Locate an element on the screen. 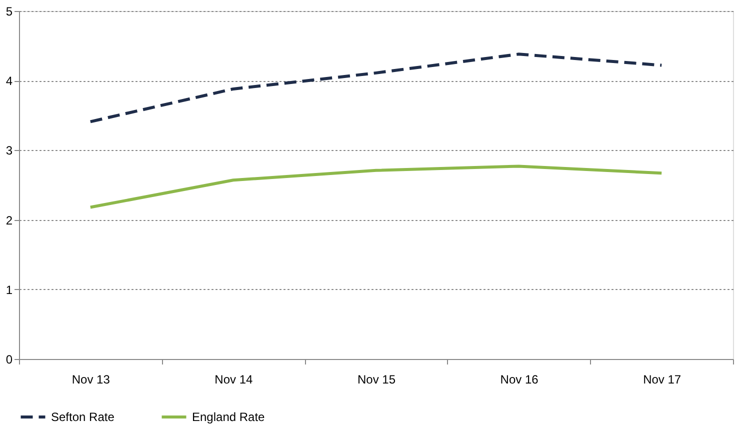 The width and height of the screenshot is (739, 428). y-tick-label: 4 is located at coordinates (9, 81).